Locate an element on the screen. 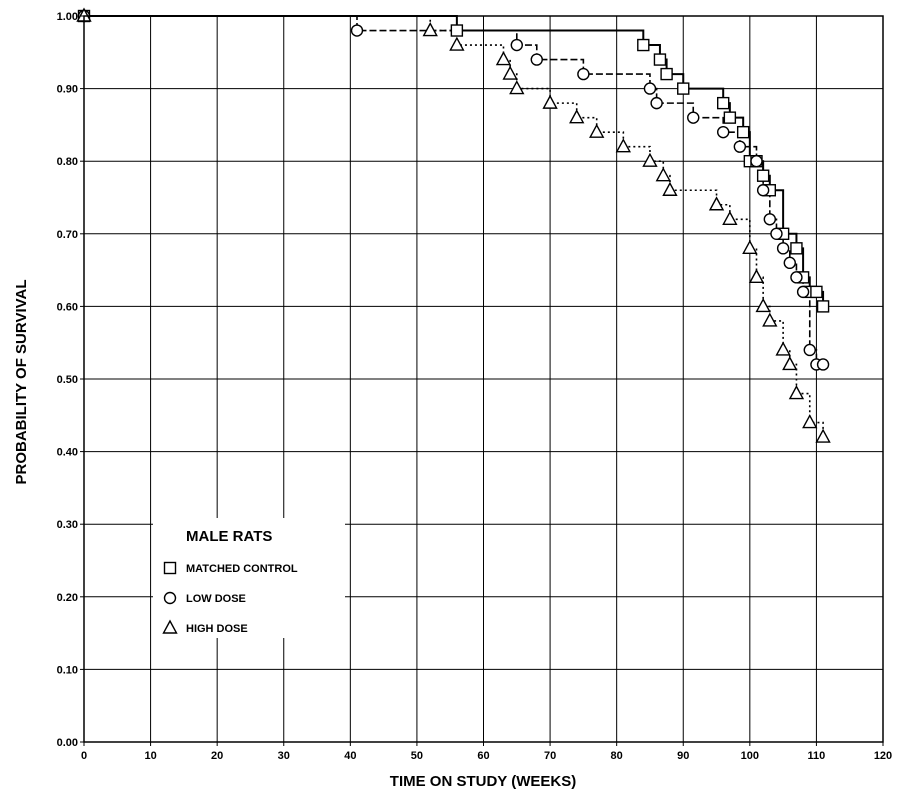 The width and height of the screenshot is (899, 796). y-tick-label: 0.10 is located at coordinates (67, 670).